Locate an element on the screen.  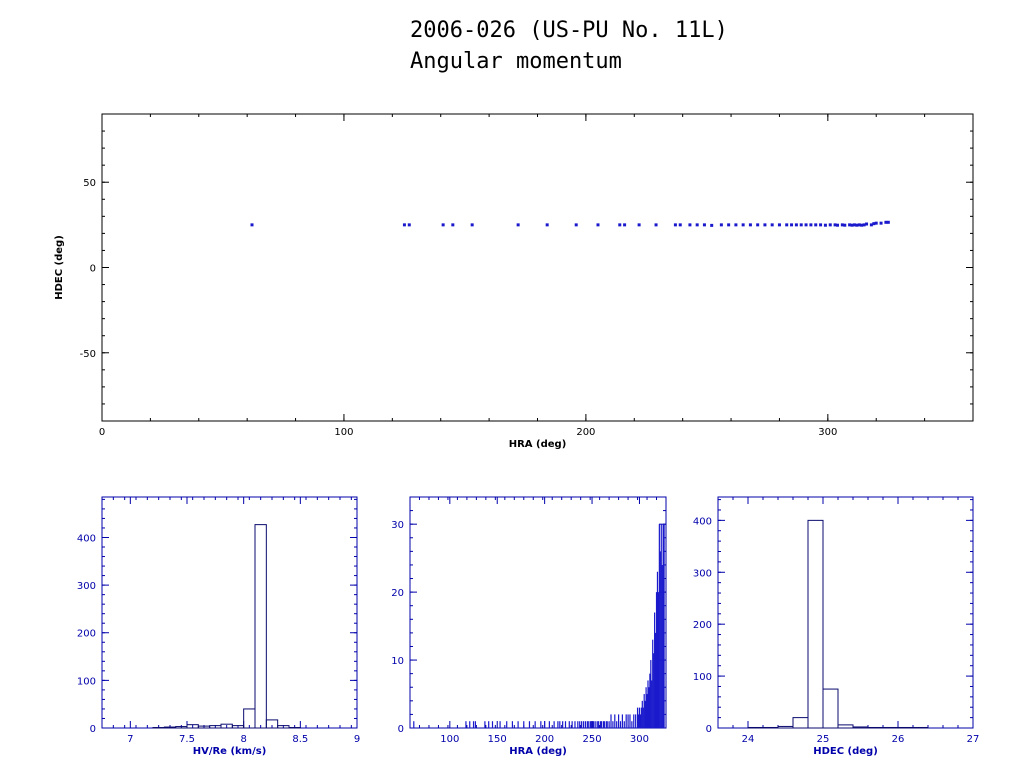
hra-histogram: 100 150 200 250 300 0 10 20 30 HRA (deg) is located at coordinates (529, 626).